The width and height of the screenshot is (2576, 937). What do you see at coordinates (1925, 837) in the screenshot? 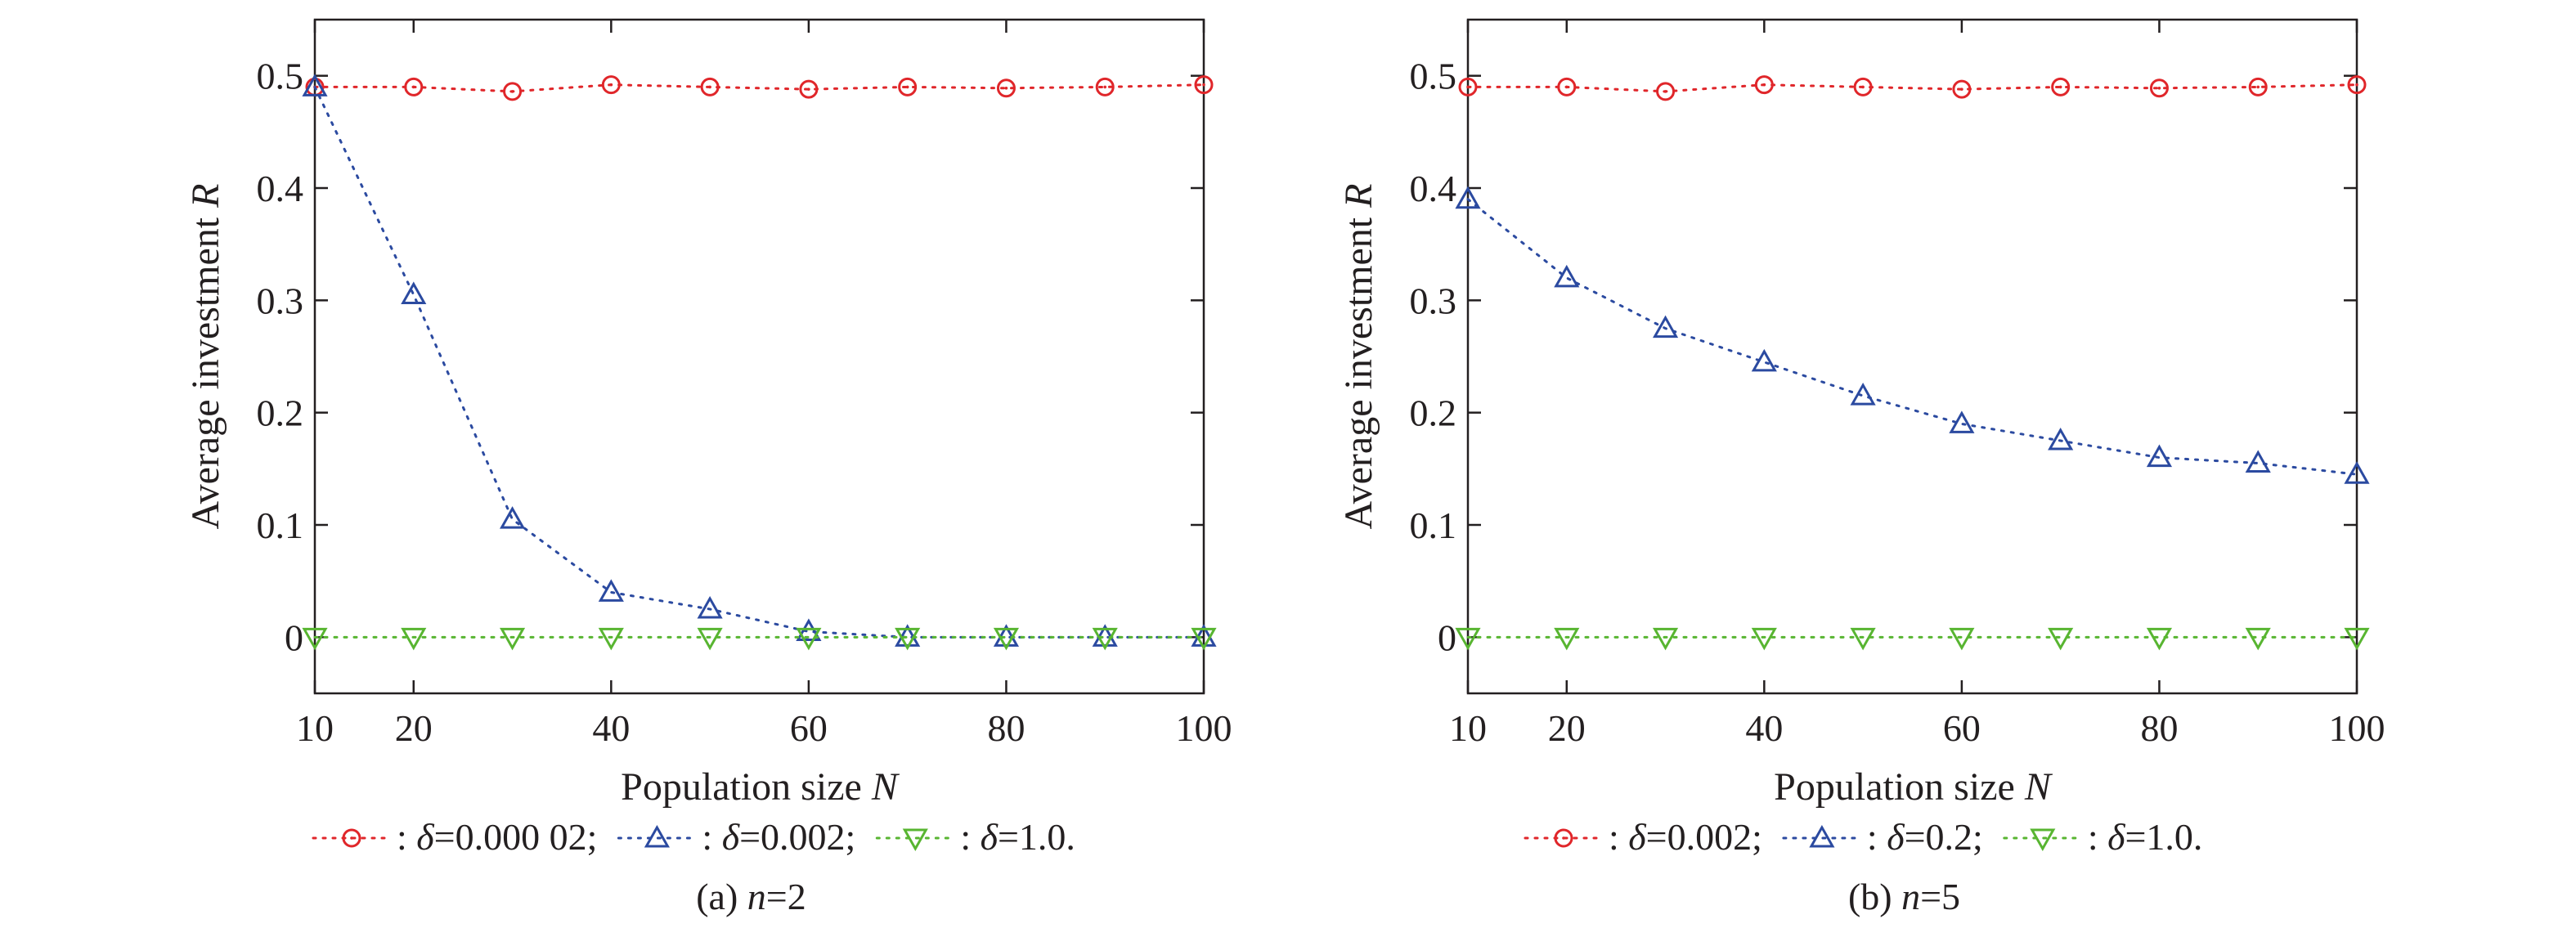
I see `legend-entry: : δ=0.2;` at bounding box center [1925, 837].